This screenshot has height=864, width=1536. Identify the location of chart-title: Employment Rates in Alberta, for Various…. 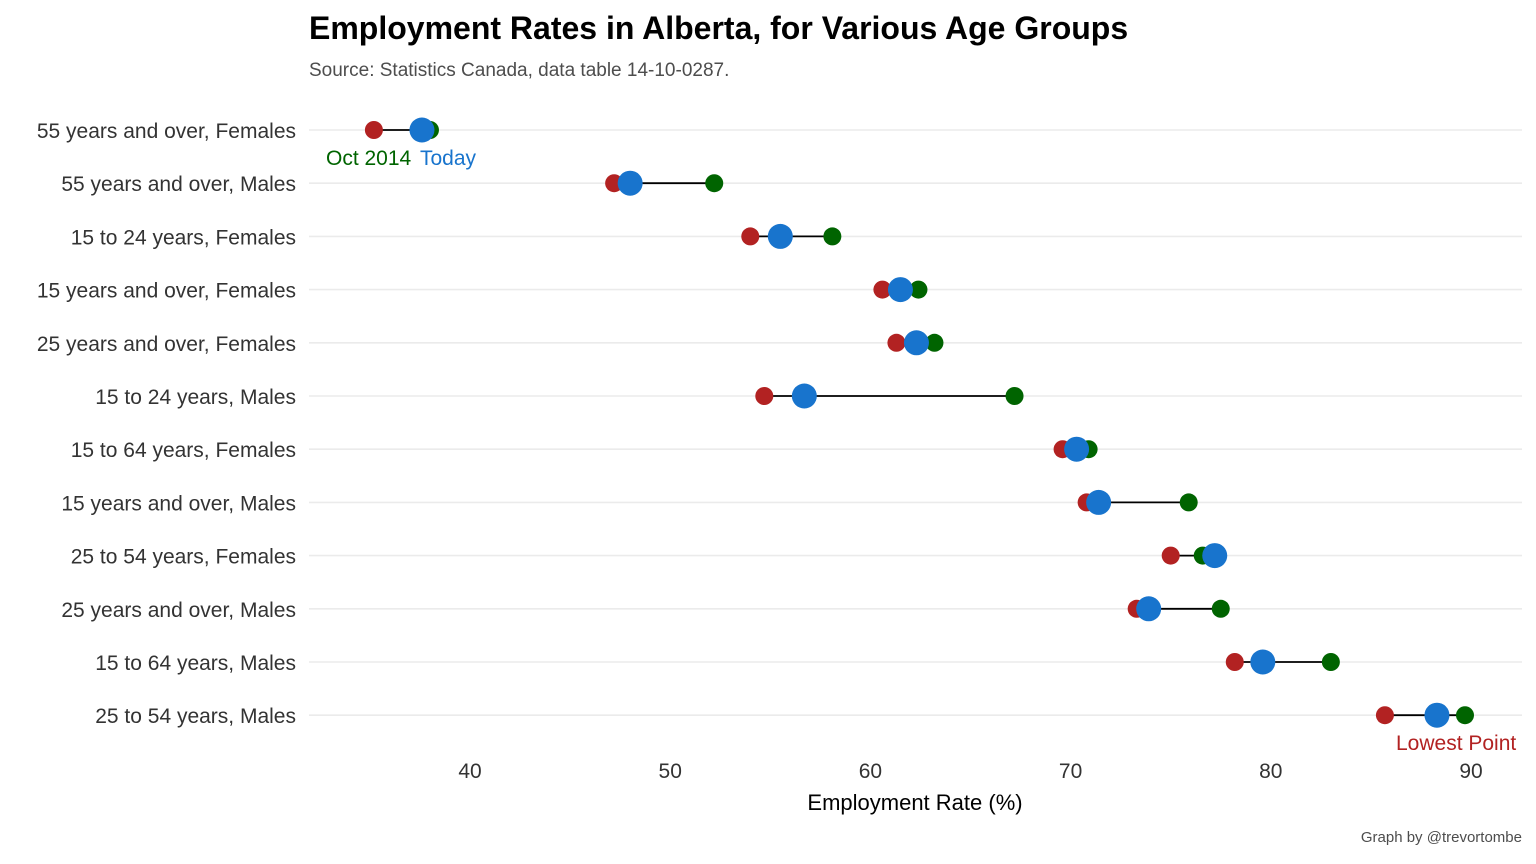
(719, 28).